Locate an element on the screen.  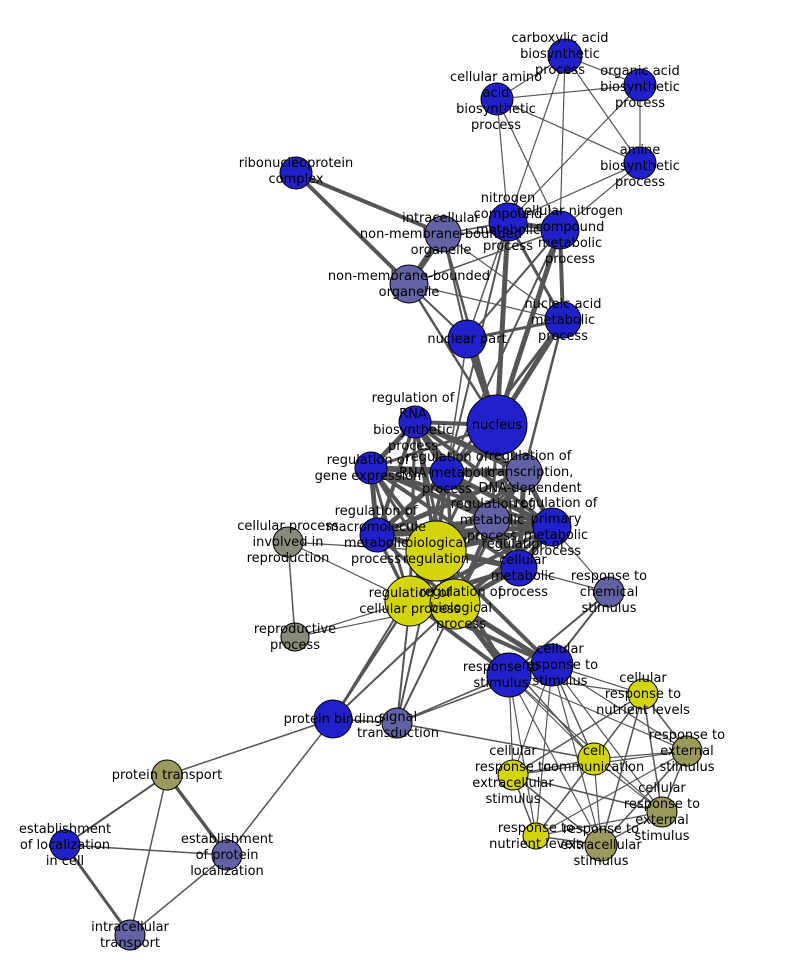
graph-node-label: regulation of gene expression is located at coordinates (368, 468).